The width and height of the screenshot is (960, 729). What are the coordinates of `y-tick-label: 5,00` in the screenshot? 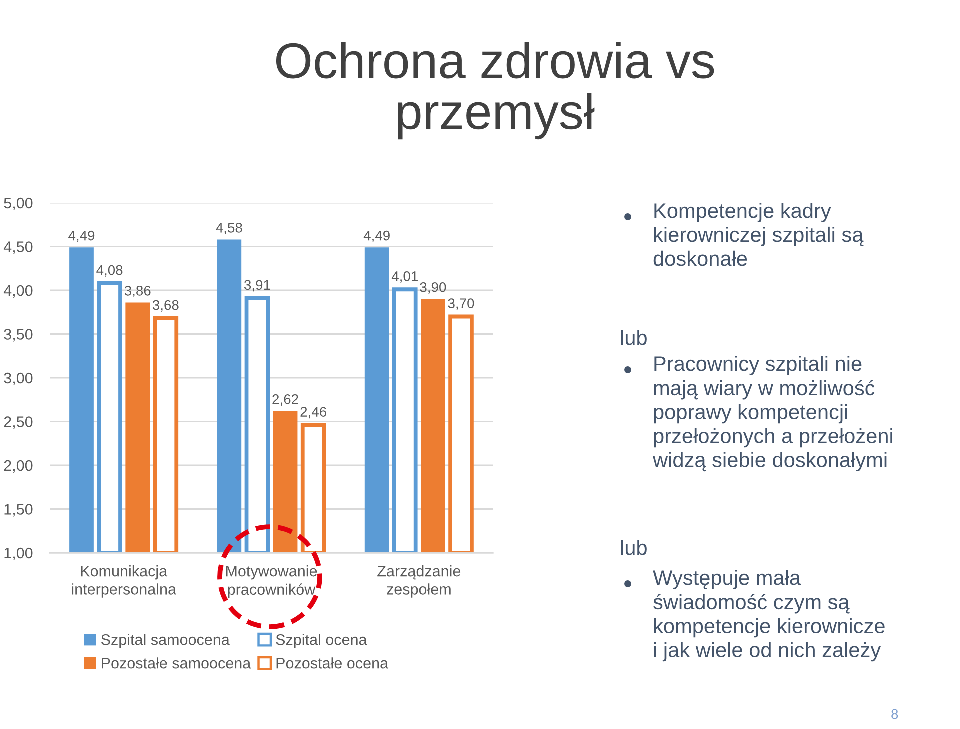 It's located at (18, 204).